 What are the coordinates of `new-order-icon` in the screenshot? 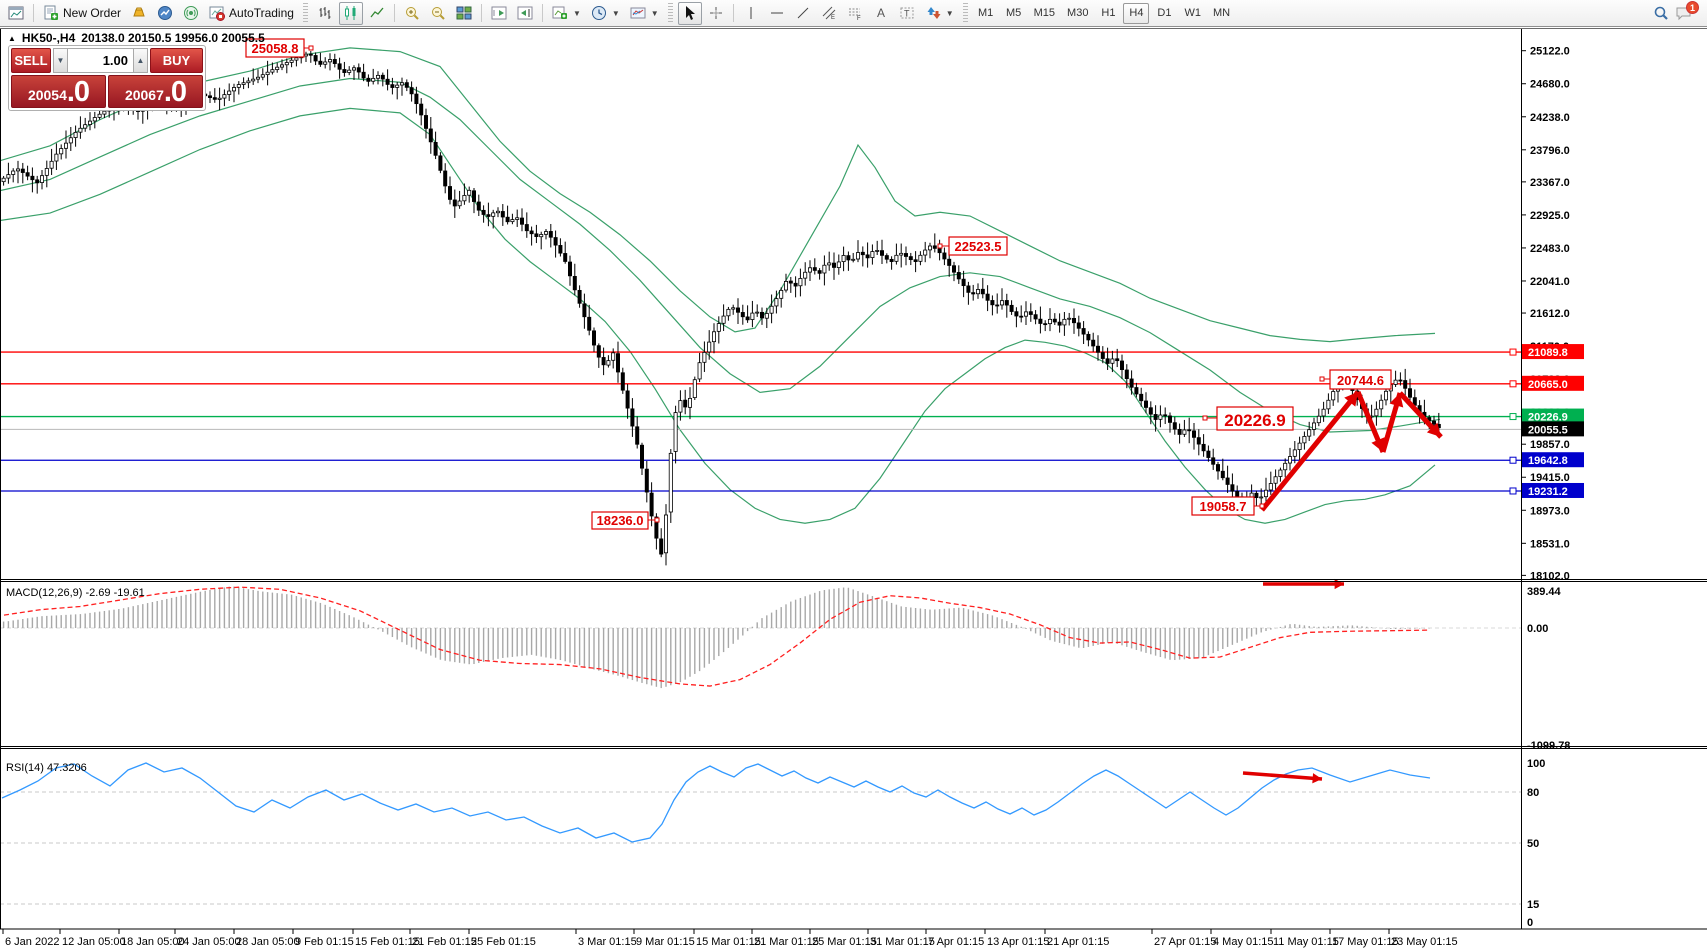 It's located at (51, 12).